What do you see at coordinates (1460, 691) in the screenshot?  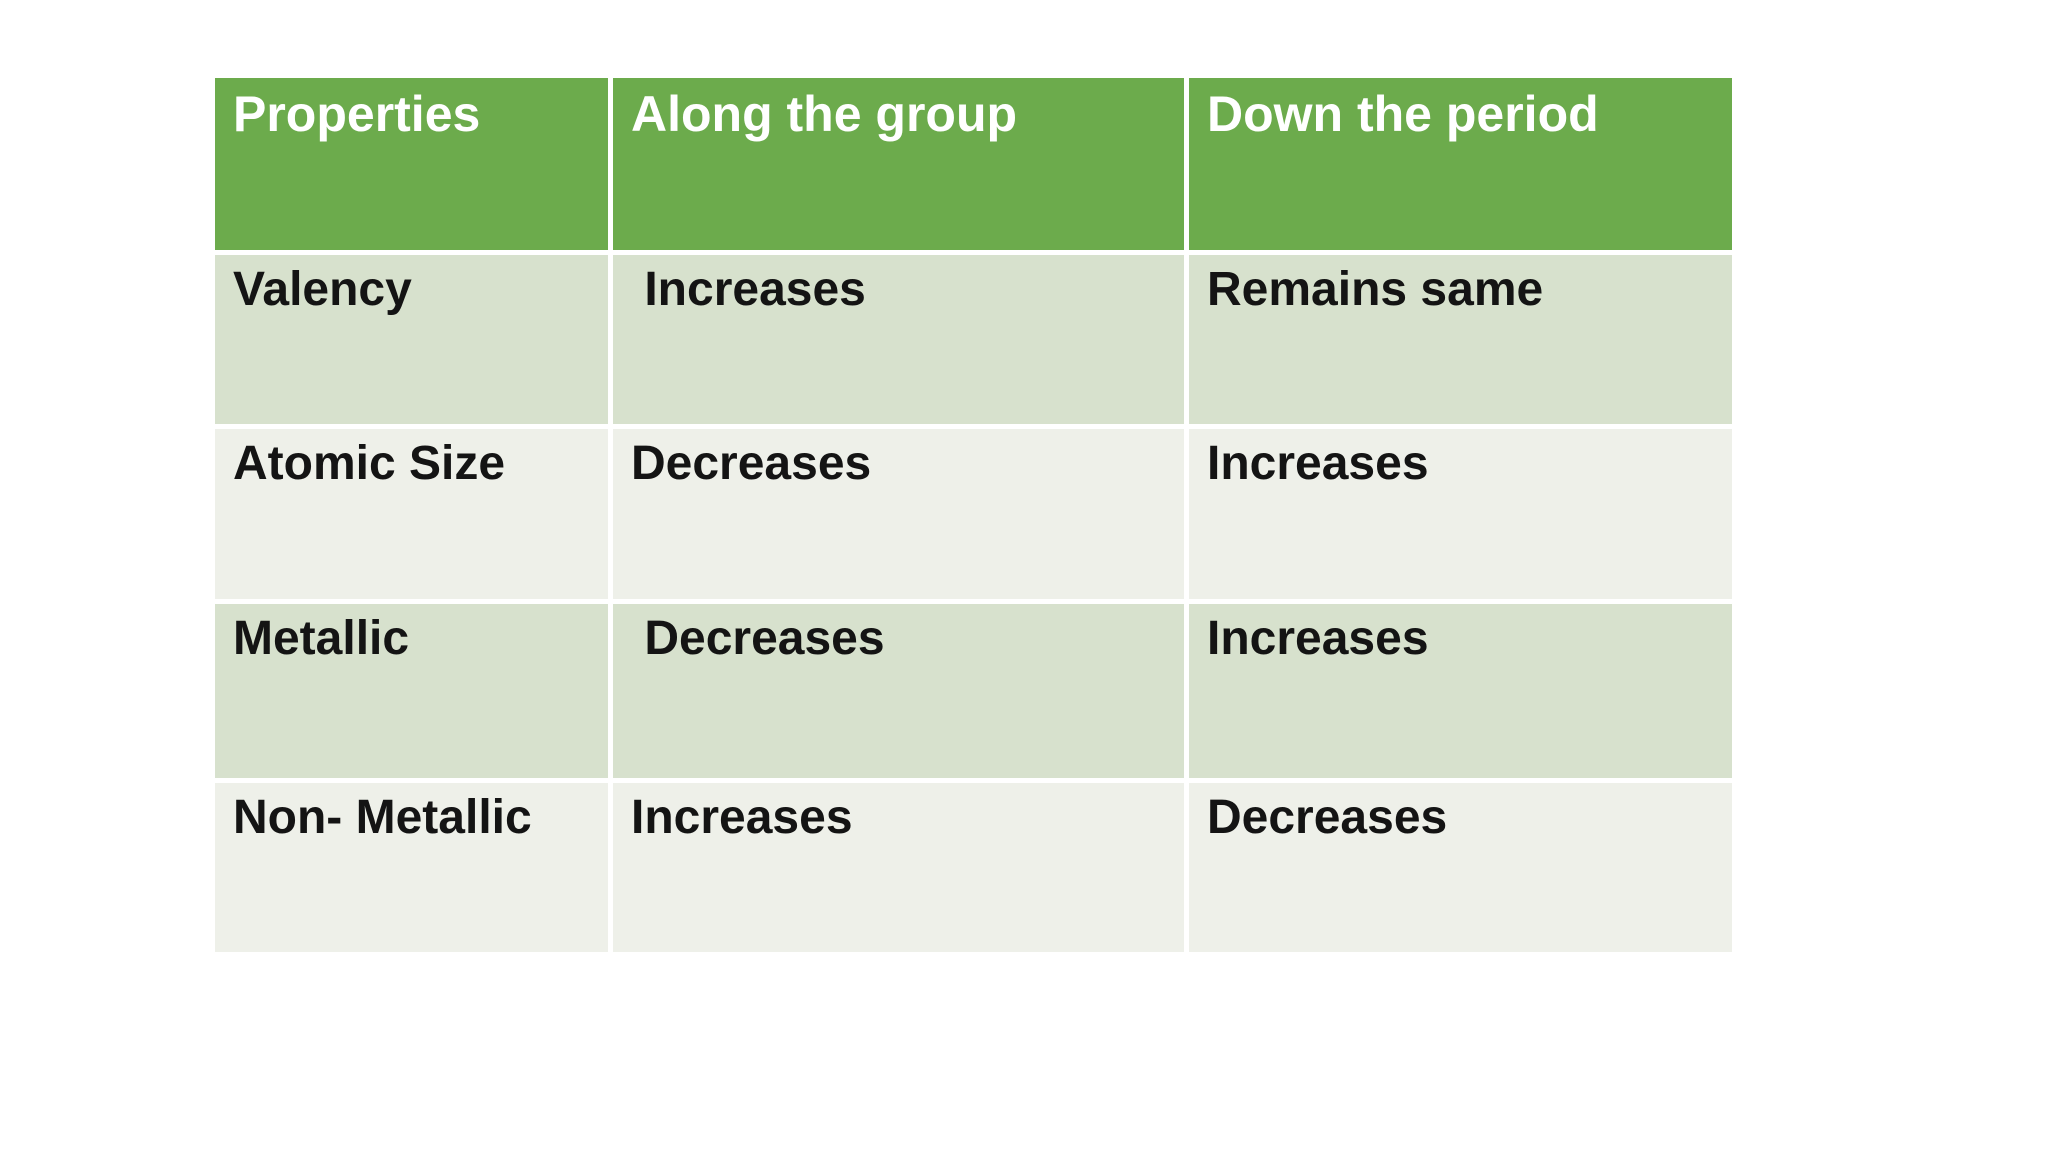 I see `cell-metallic-down-period: Increases` at bounding box center [1460, 691].